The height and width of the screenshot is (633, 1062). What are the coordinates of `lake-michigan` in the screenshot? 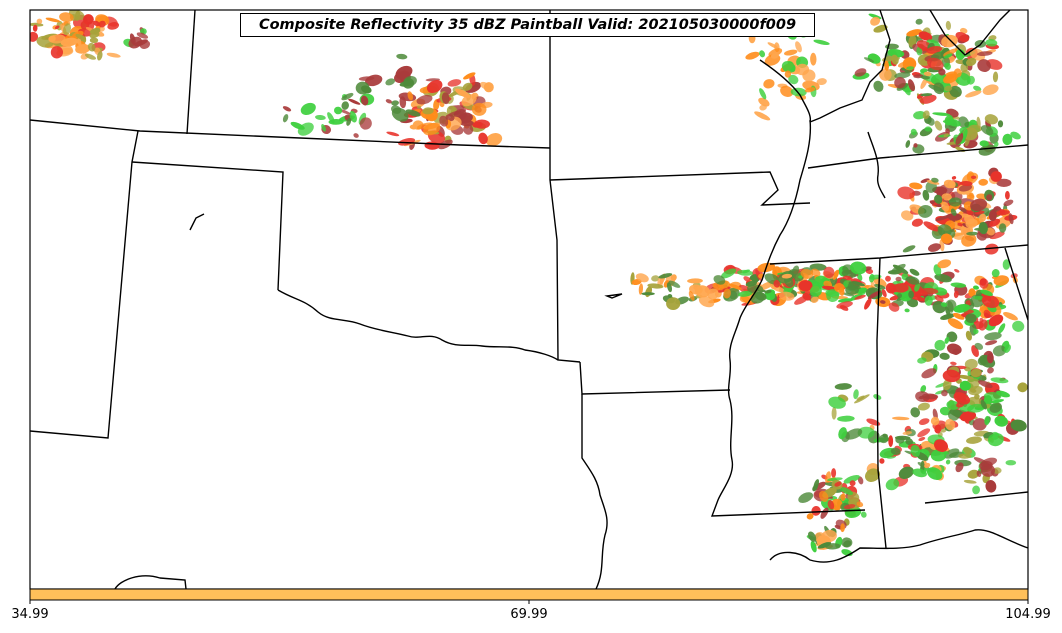 It's located at (876, 165).